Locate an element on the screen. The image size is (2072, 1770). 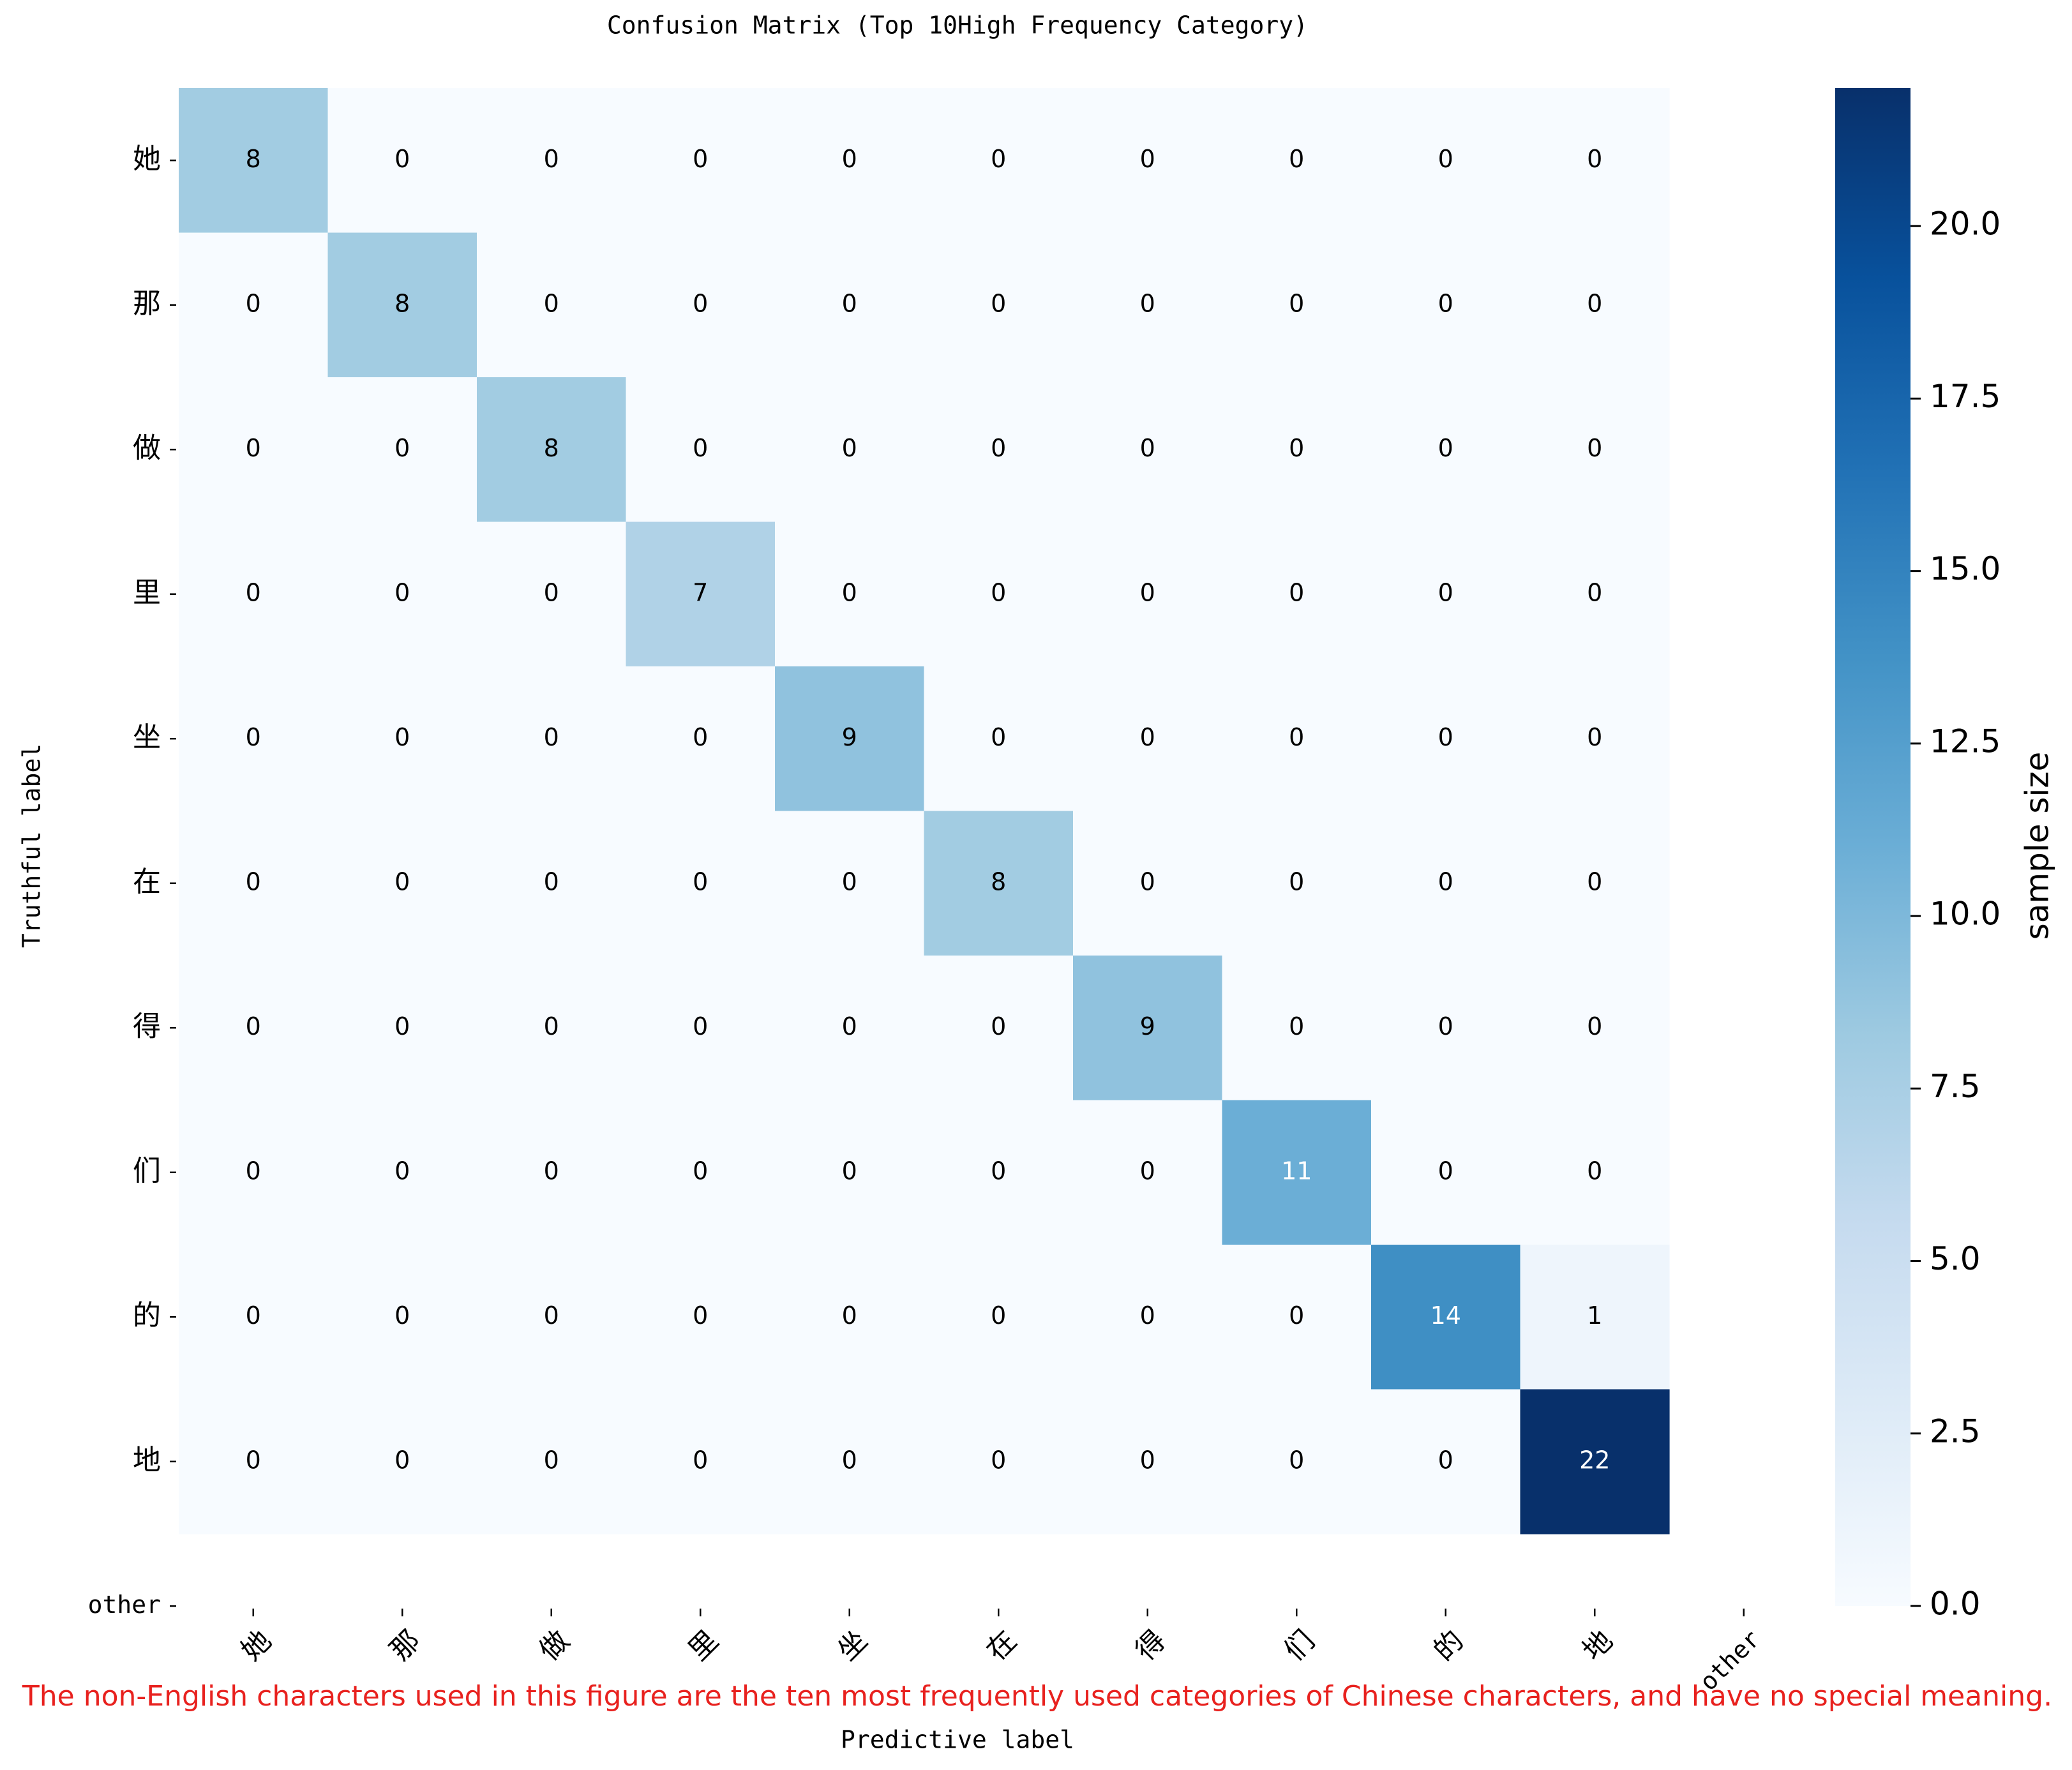
y-tick-label: 们 is located at coordinates (147, 1171).